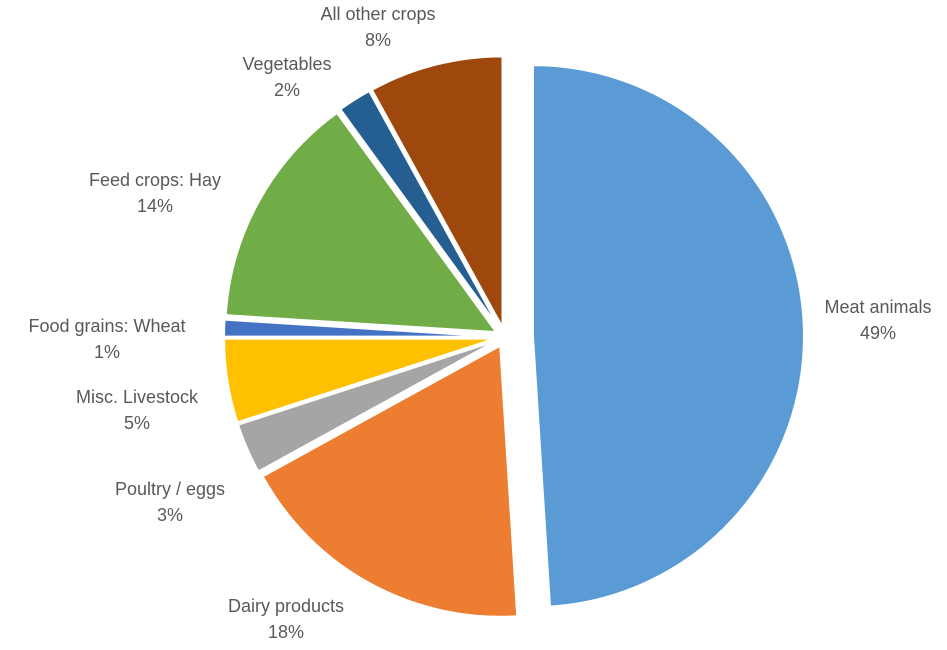  Describe the element at coordinates (877, 307) in the screenshot. I see `slice-label-meat-animals: Meat animals` at that location.